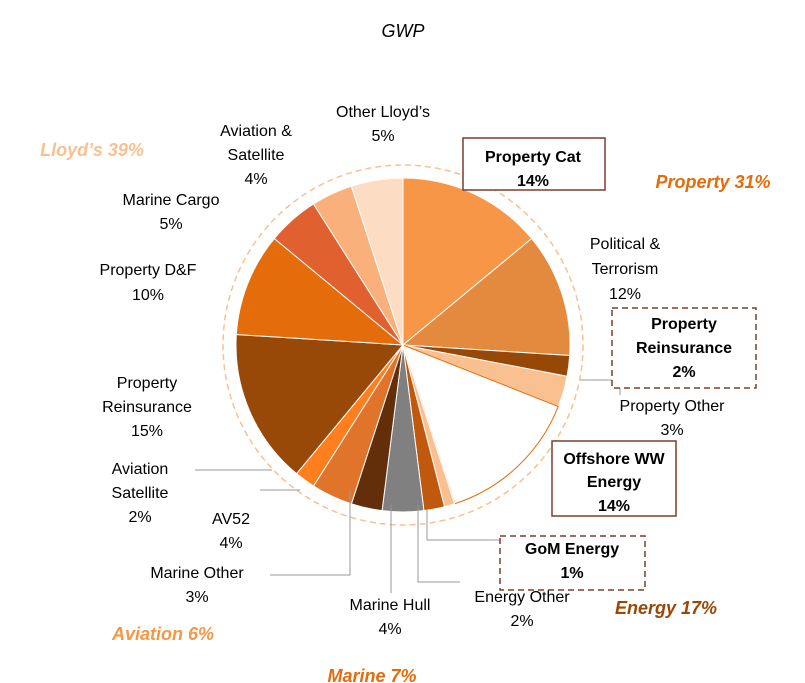 The image size is (805, 683). I want to click on group-label: Aviation 6%, so click(162, 634).